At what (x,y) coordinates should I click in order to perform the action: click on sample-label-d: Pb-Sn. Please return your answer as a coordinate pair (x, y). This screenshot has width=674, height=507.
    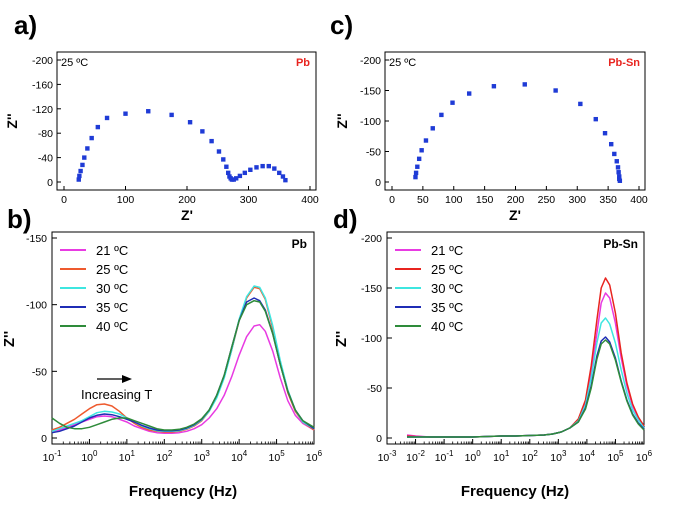
    Looking at the image, I should click on (620, 244).